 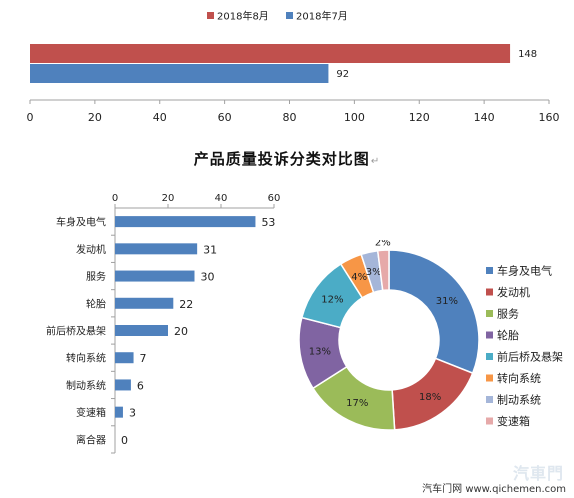 I want to click on category-label: 制动系统, so click(x=86, y=385).